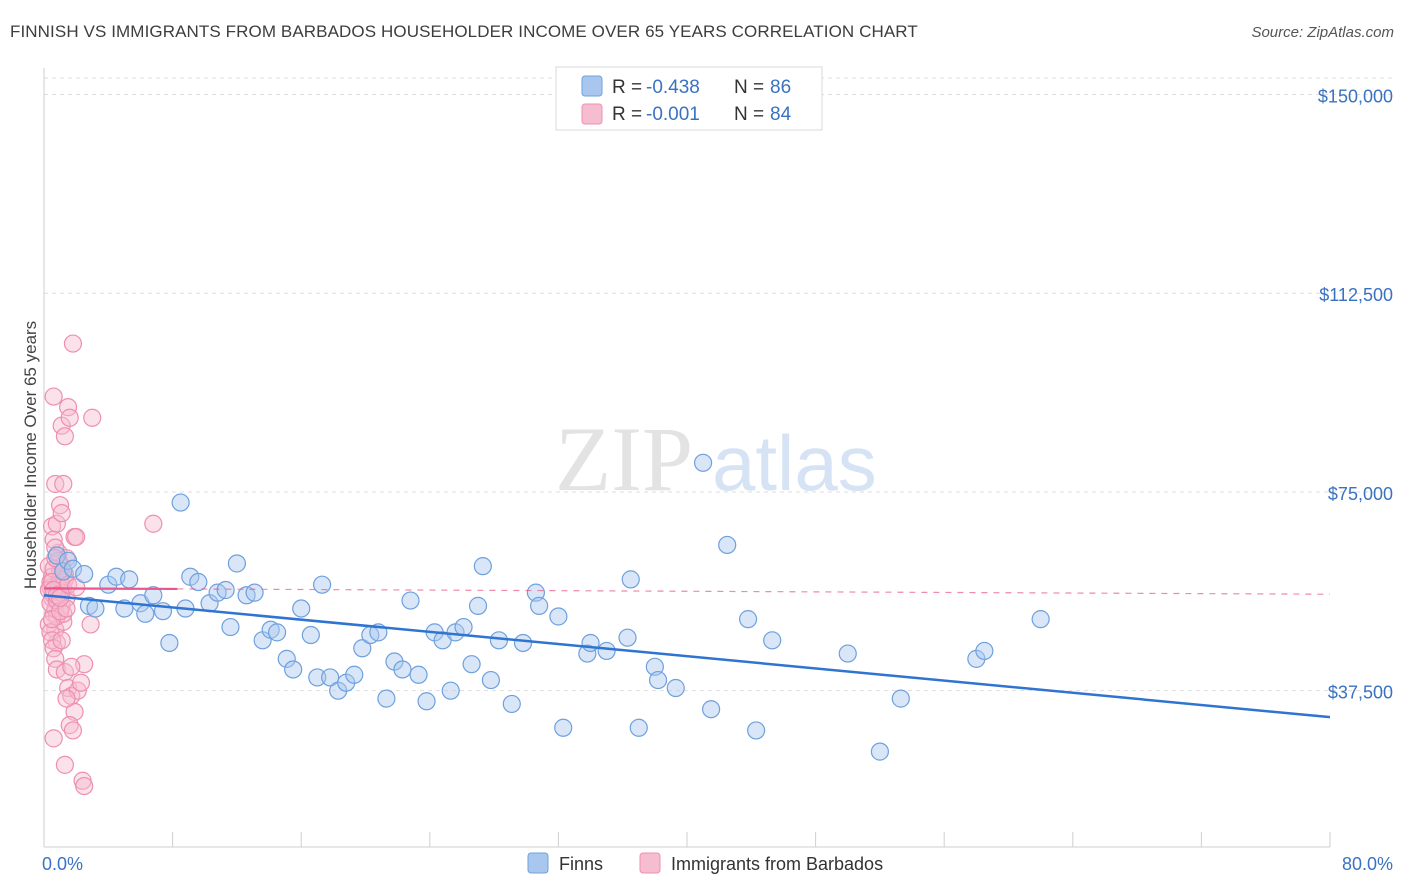 The image size is (1406, 892). What do you see at coordinates (538, 863) in the screenshot?
I see `bottom-legend-swatch-finns` at bounding box center [538, 863].